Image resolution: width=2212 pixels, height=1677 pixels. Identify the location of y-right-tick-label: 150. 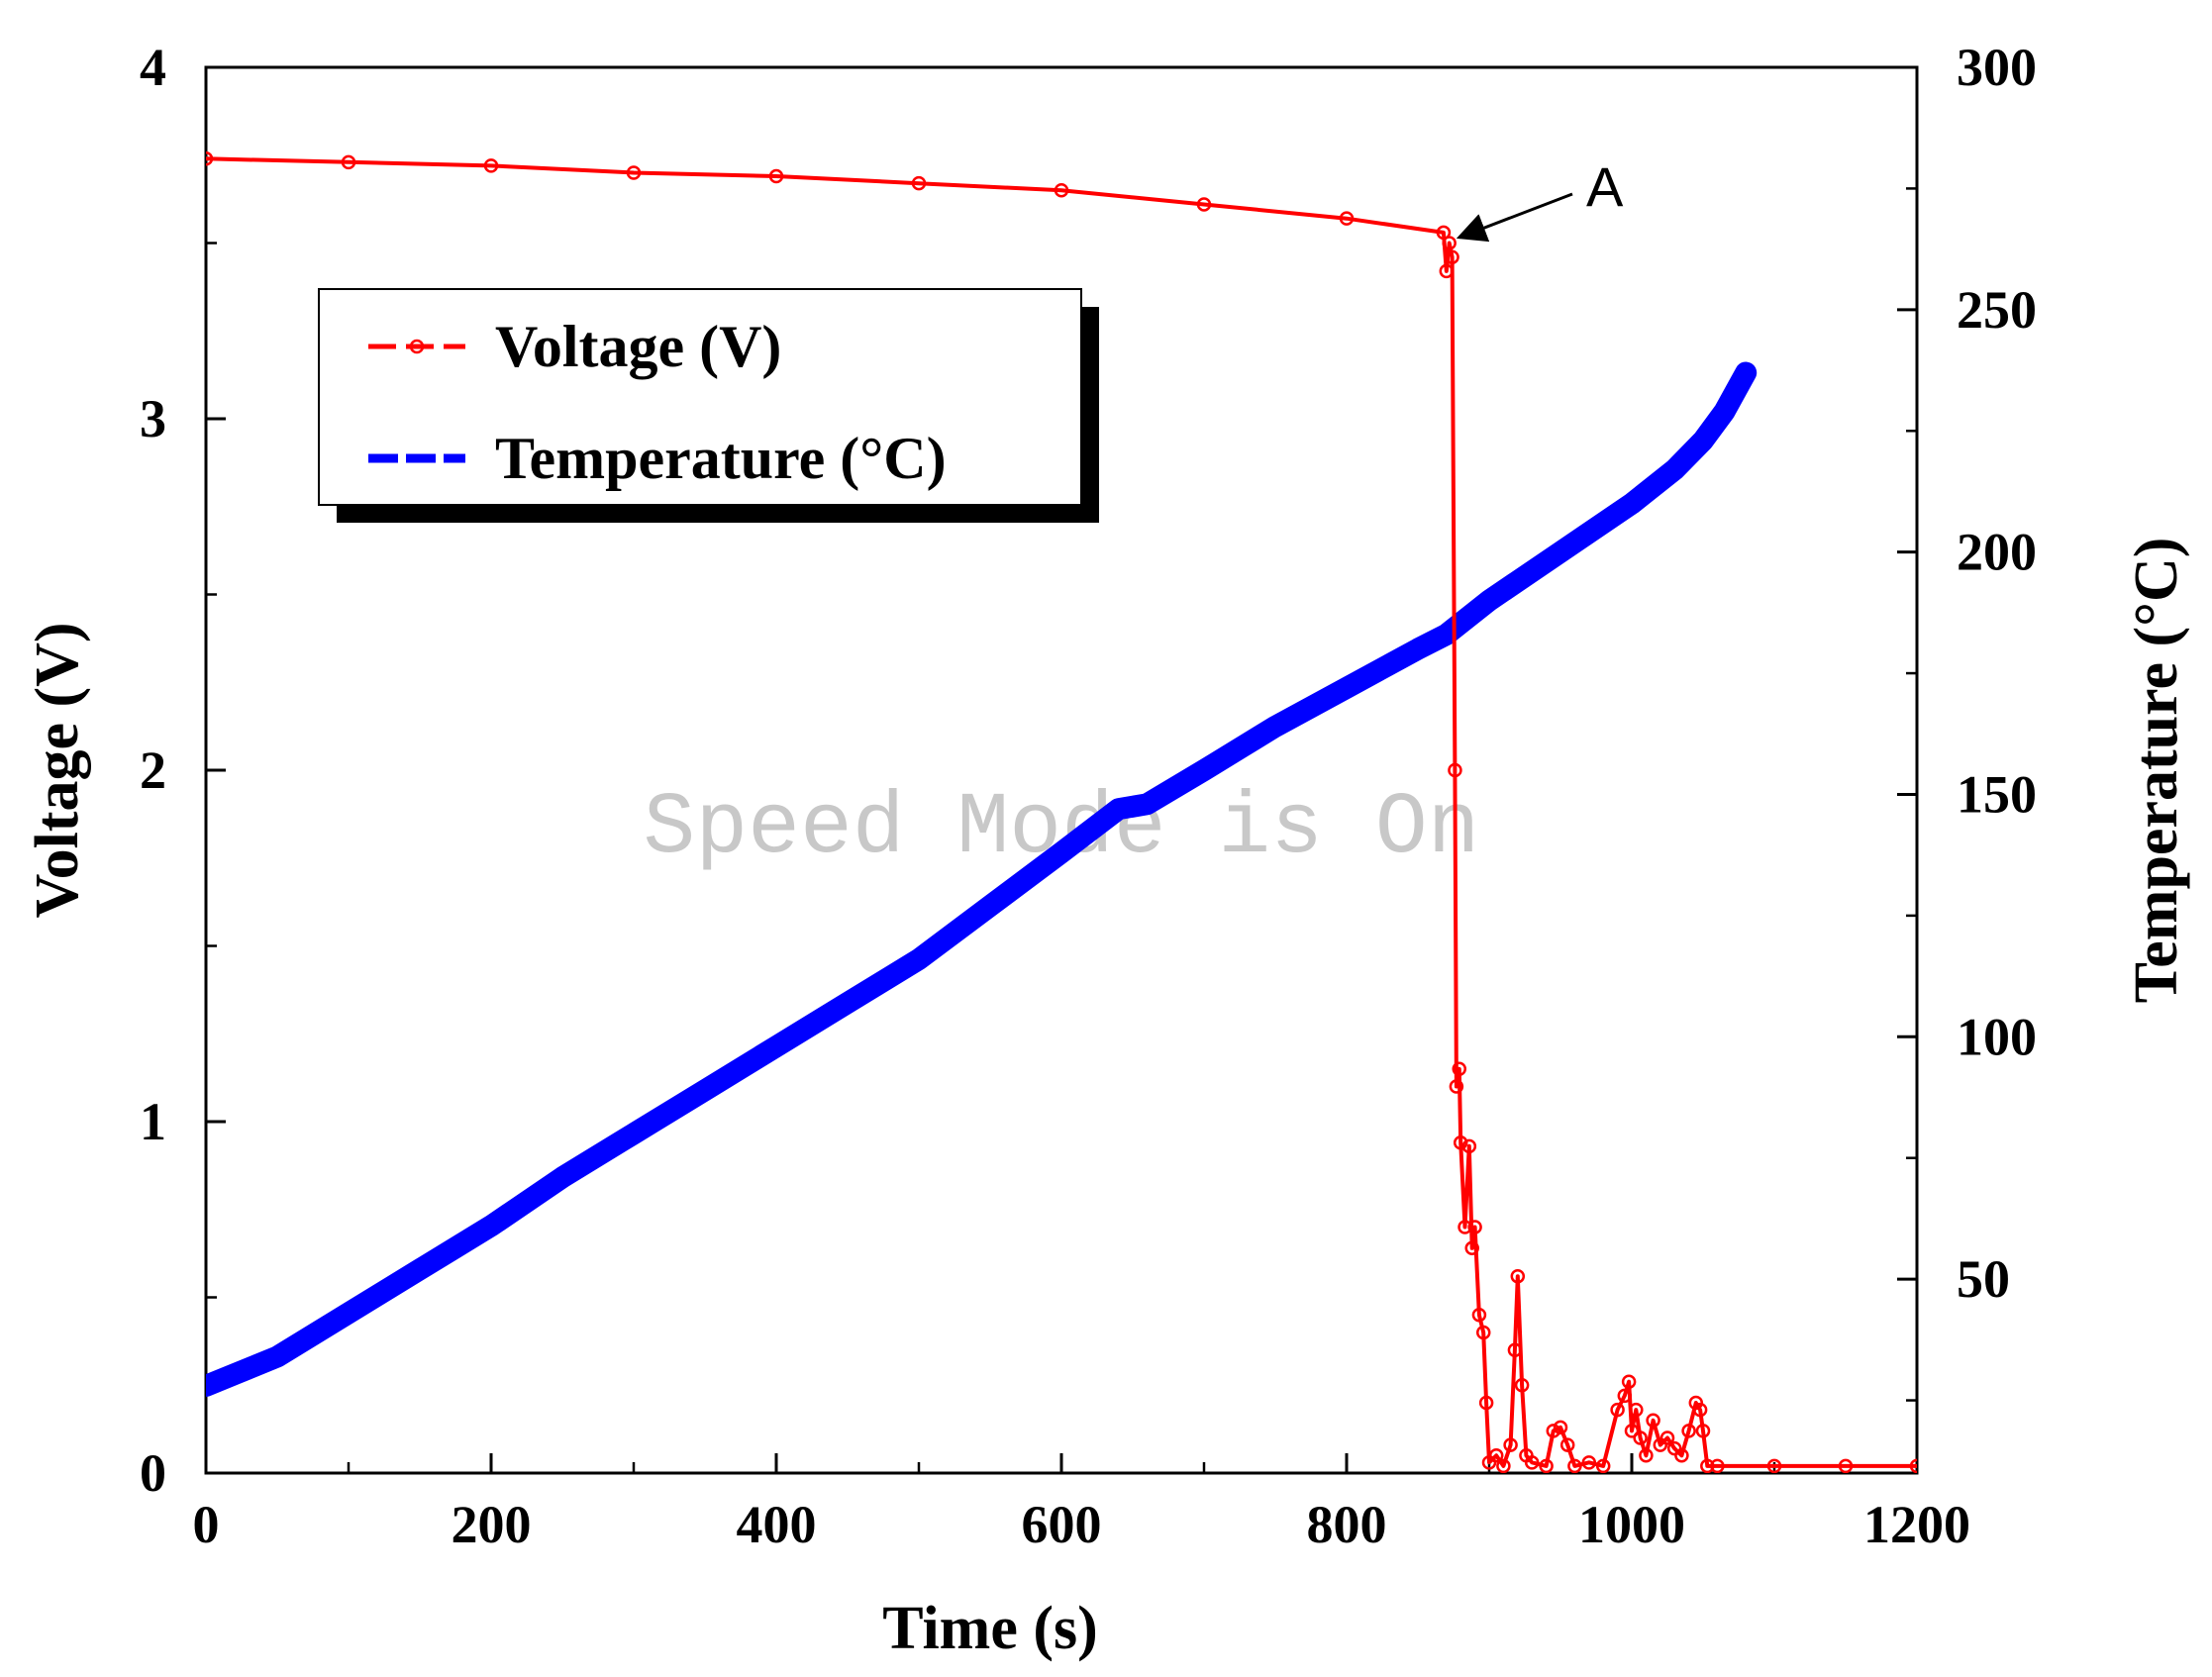
(1997, 794).